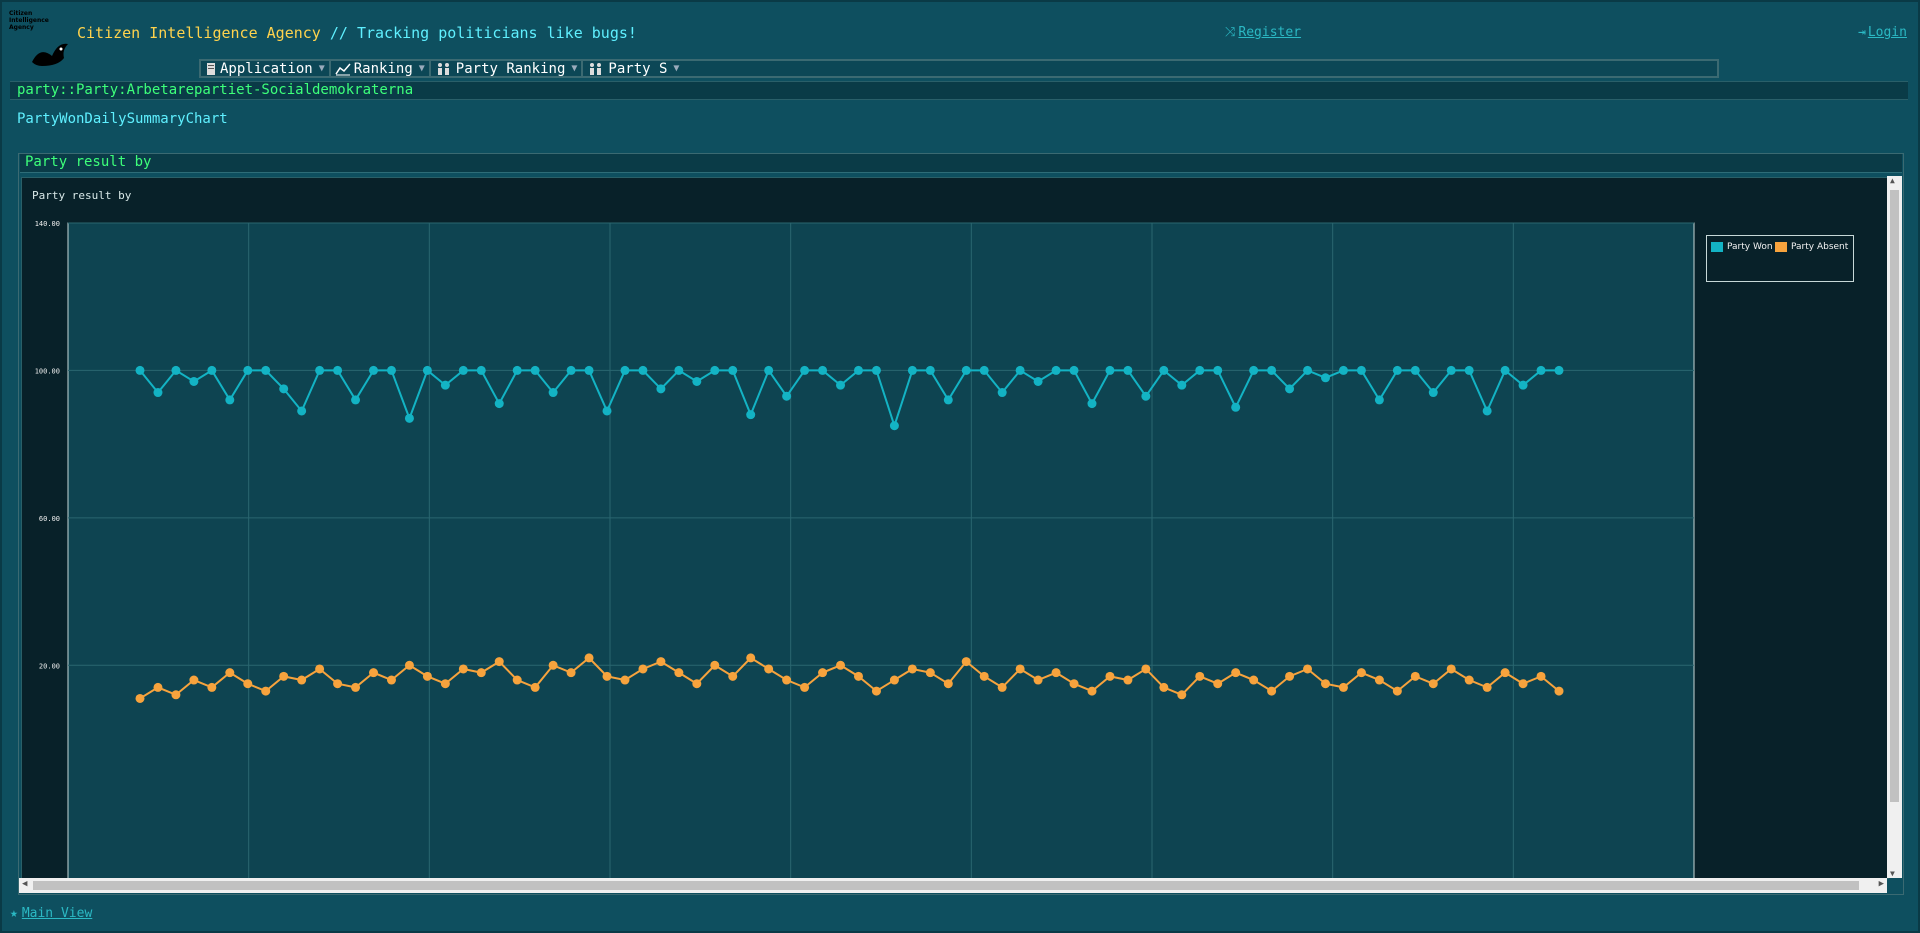 This screenshot has width=1920, height=933. Describe the element at coordinates (25, 884) in the screenshot. I see `scroll-left-icon: ◀` at that location.